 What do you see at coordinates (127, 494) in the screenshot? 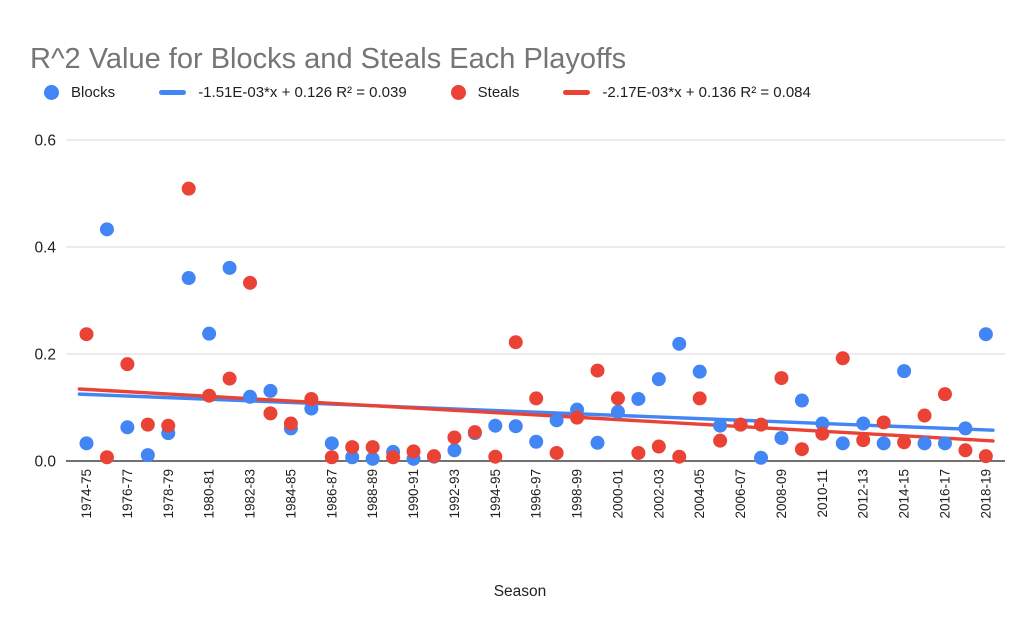
I see `x-axis-tick-label: 1976-77` at bounding box center [127, 494].